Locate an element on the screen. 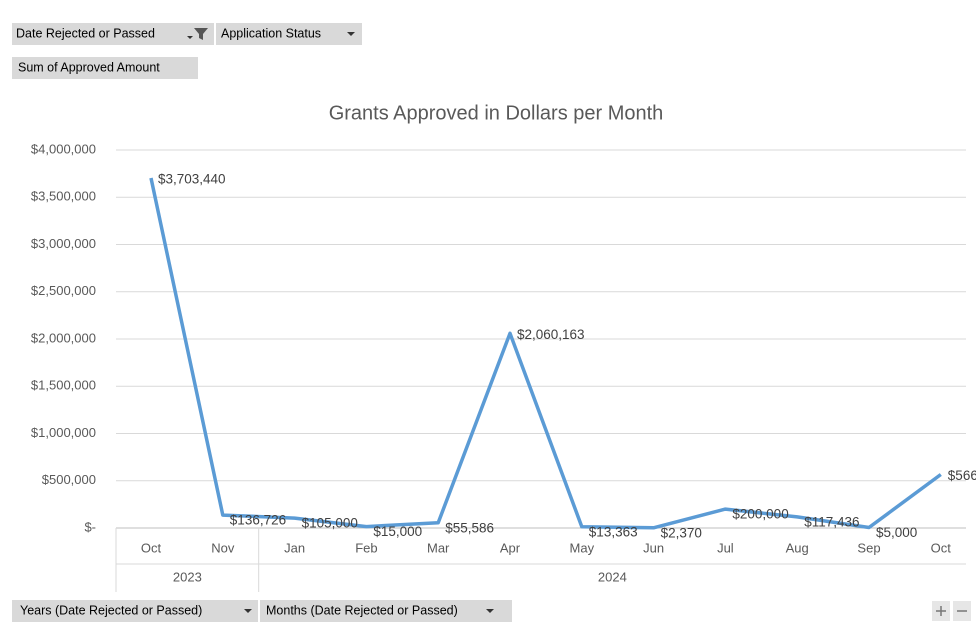 This screenshot has width=976, height=633. plus-icon is located at coordinates (941, 611).